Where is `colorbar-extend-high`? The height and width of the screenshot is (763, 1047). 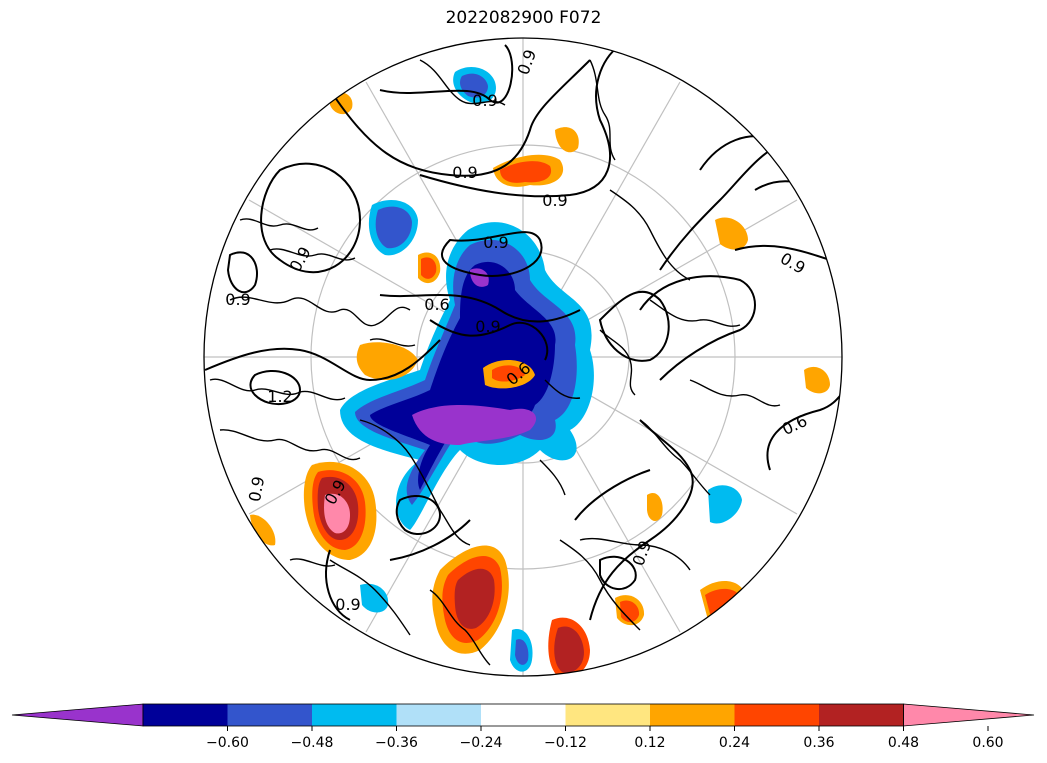 colorbar-extend-high is located at coordinates (969, 715).